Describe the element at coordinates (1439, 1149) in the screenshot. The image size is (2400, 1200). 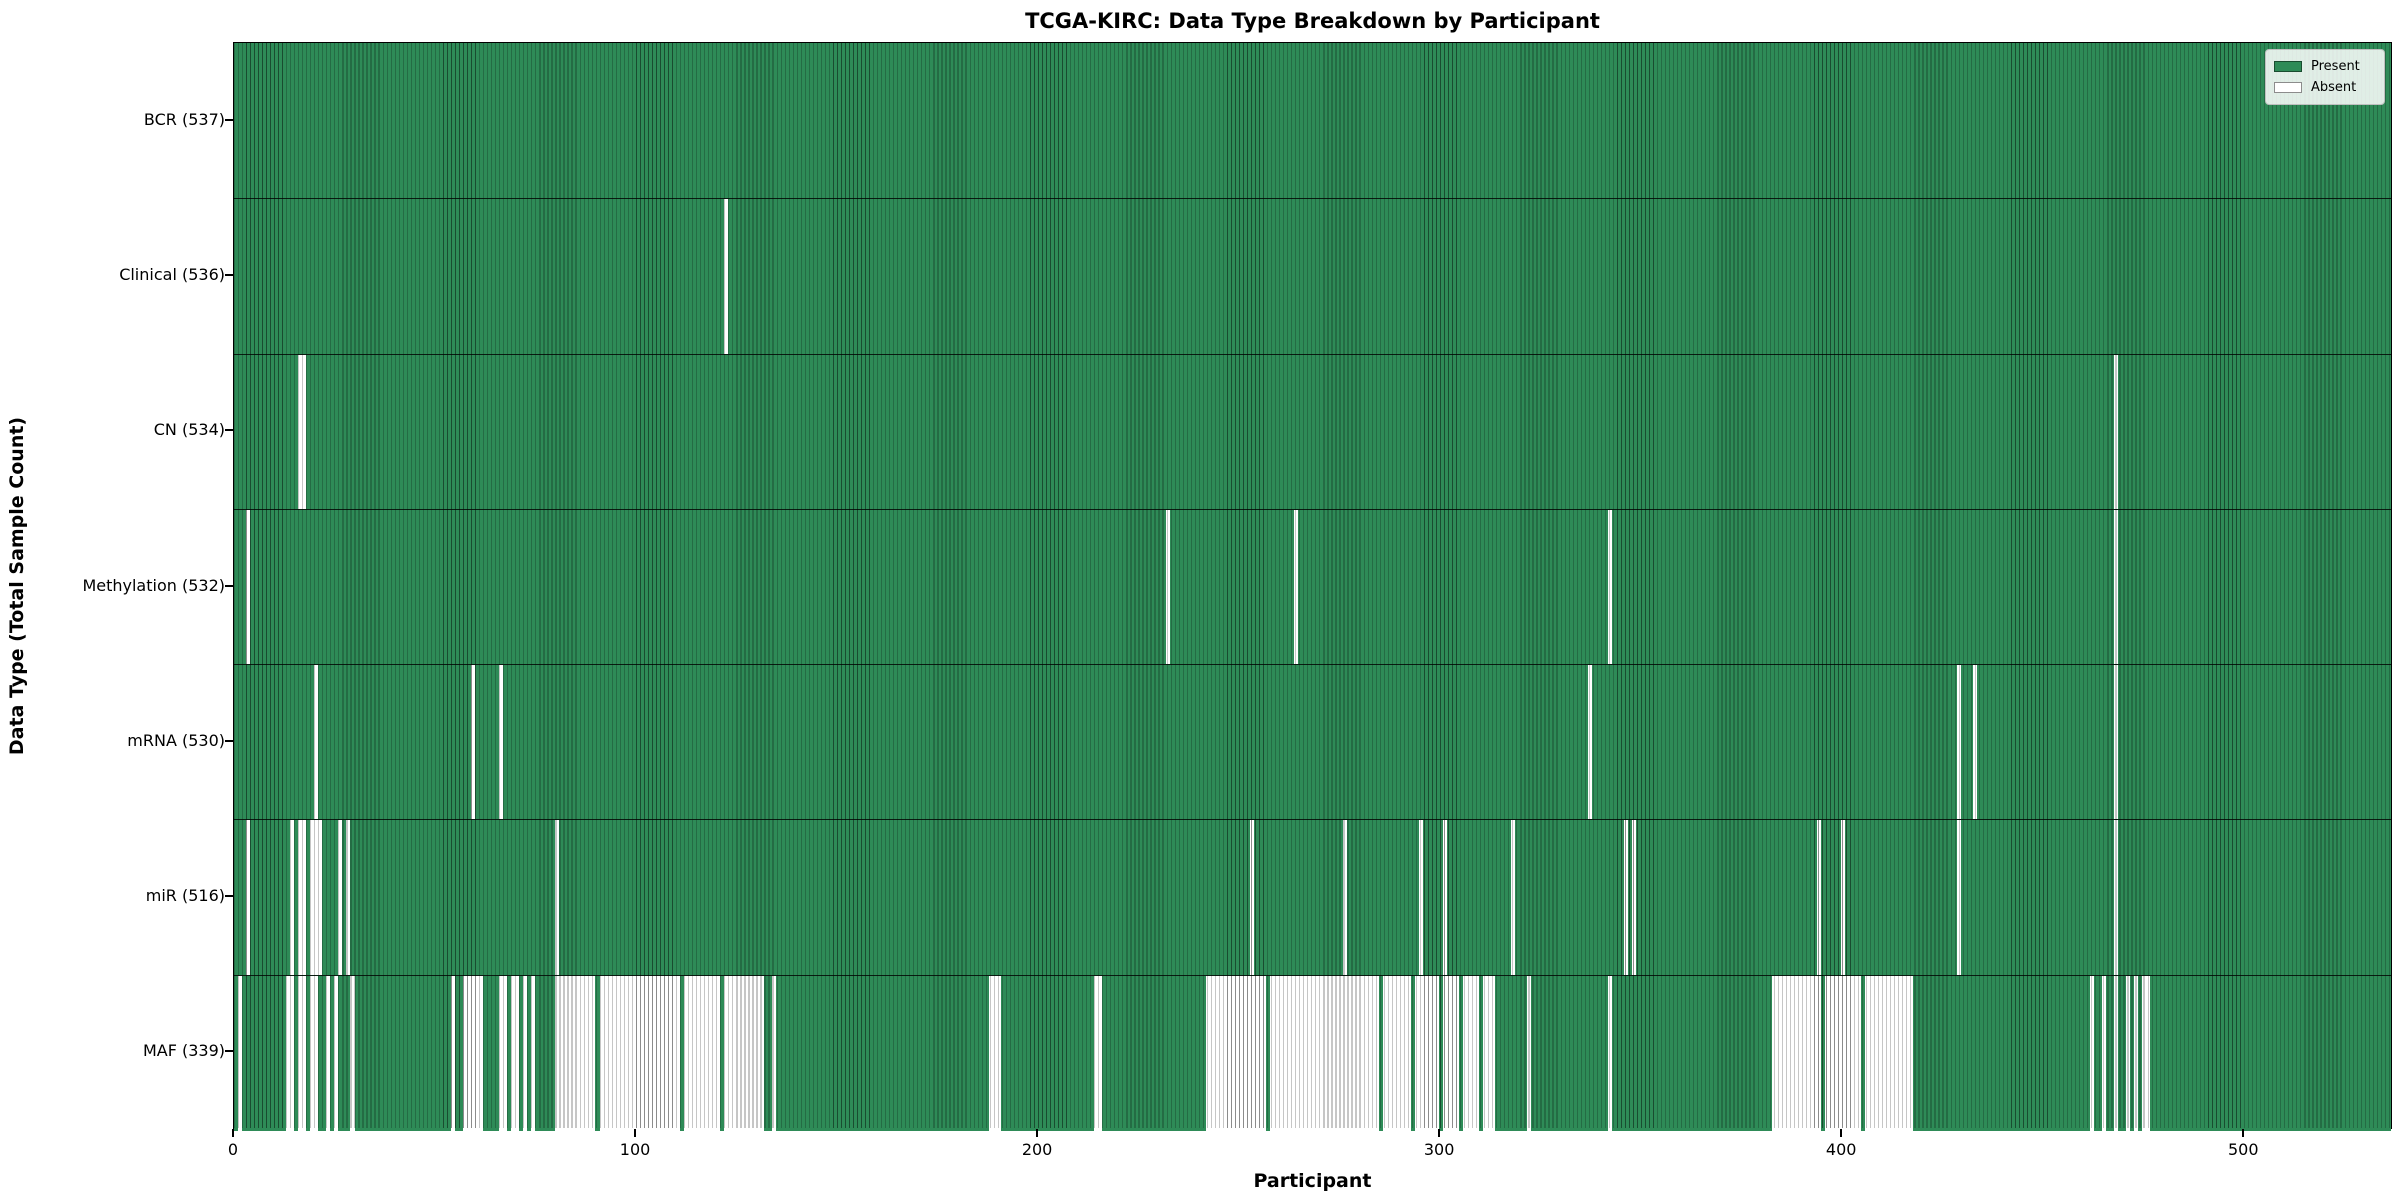
I see `x-tick-label-300: 300` at that location.